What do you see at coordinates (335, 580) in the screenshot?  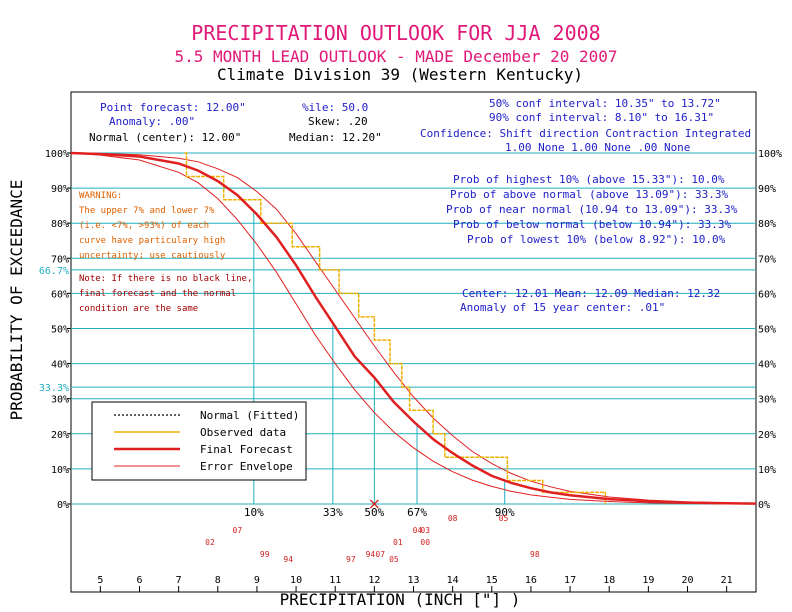 I see `x-tick-label: 11` at bounding box center [335, 580].